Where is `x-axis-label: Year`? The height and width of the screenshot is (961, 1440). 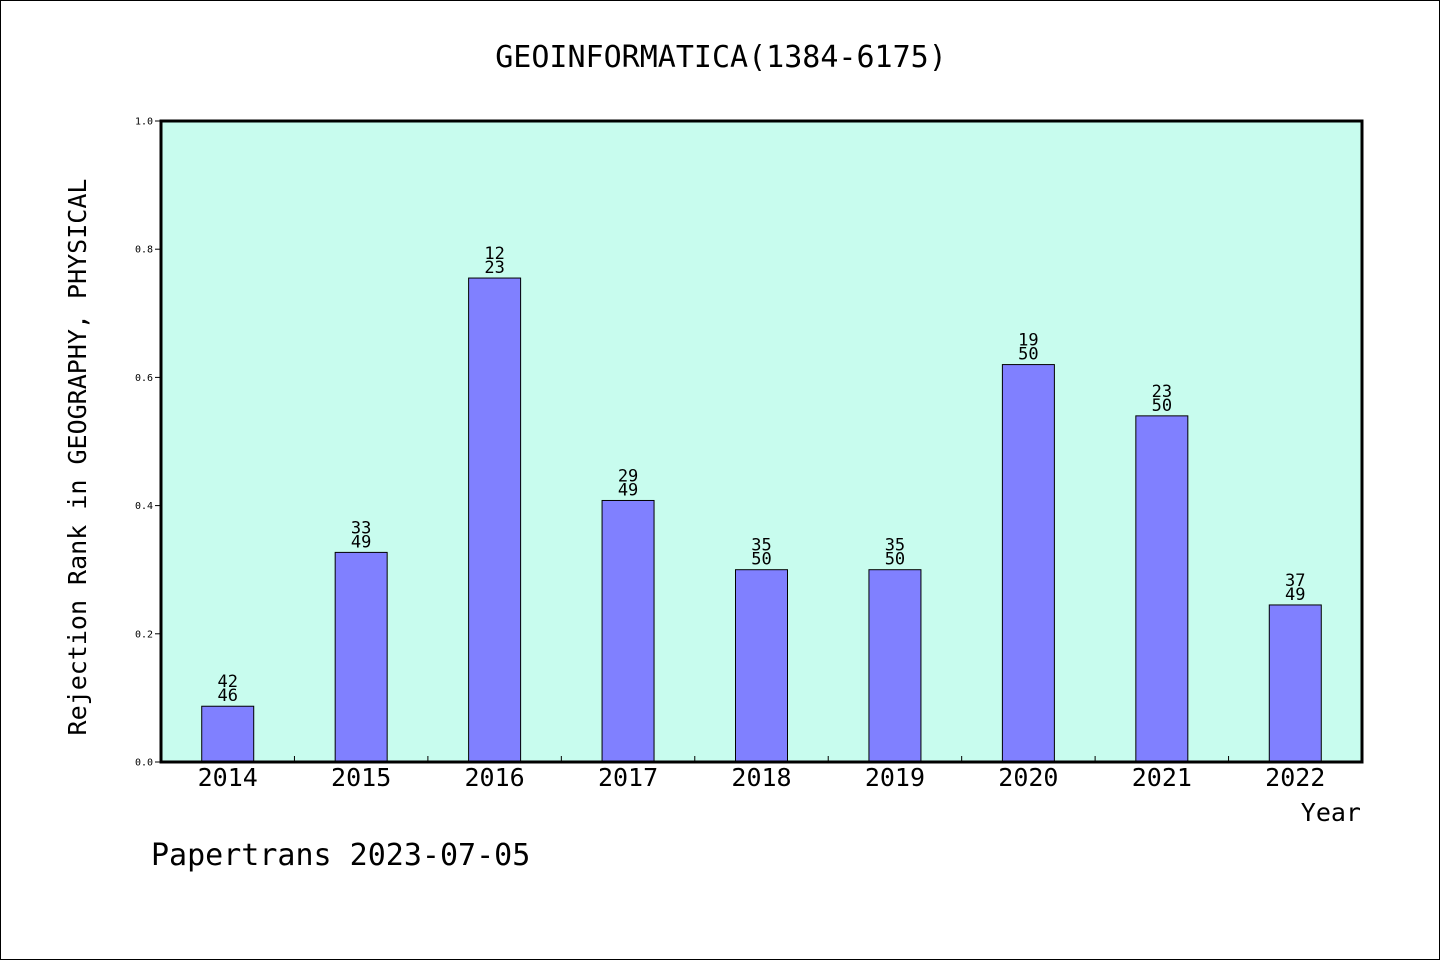 x-axis-label: Year is located at coordinates (1331, 812).